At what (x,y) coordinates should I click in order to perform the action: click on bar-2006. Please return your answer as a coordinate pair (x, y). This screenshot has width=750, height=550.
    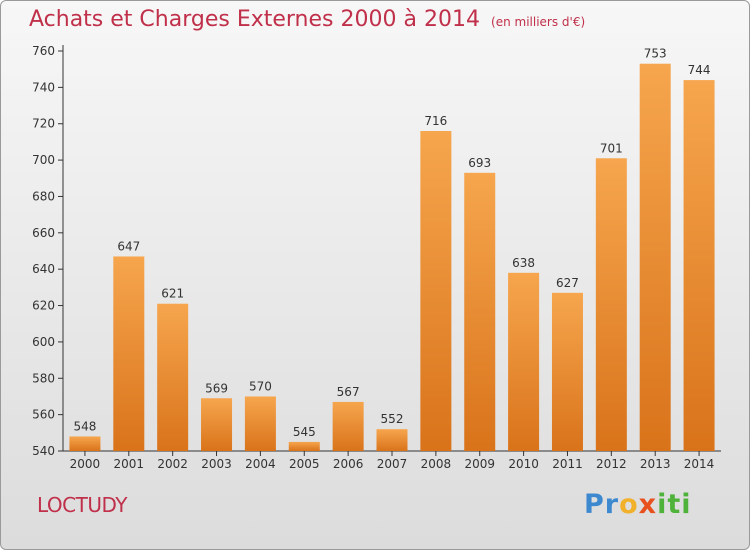
    Looking at the image, I should click on (348, 426).